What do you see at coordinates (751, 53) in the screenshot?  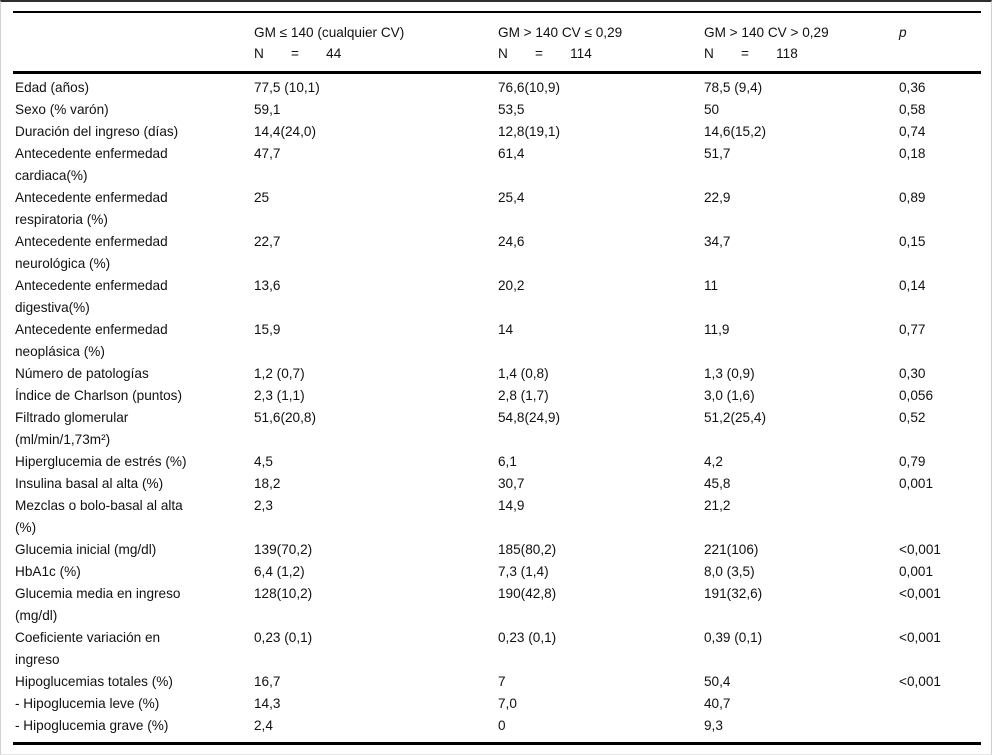 I see `group-3-n: N = 118` at bounding box center [751, 53].